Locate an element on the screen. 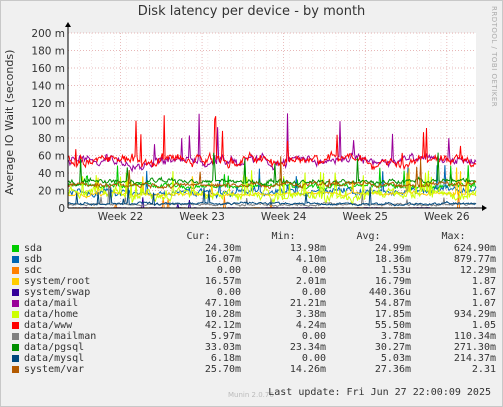 The height and width of the screenshot is (407, 503). legend-min-value: 4.10m is located at coordinates (310, 259).